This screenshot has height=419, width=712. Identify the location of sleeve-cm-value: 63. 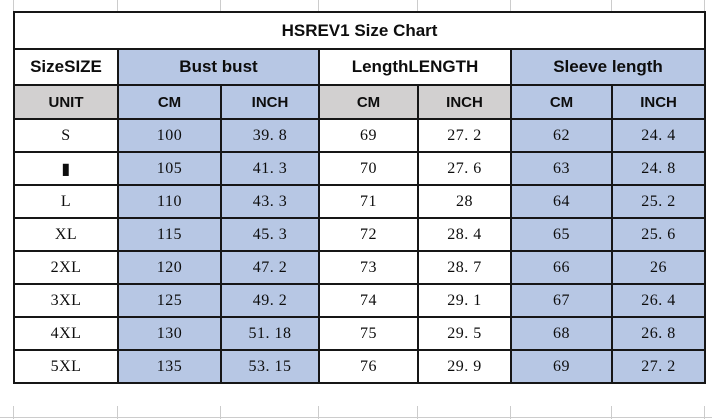
(561, 168).